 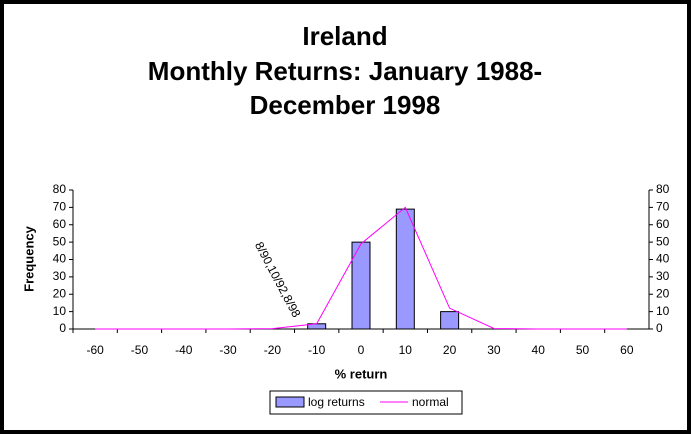 I want to click on y-tick-label: 0, so click(x=62, y=328).